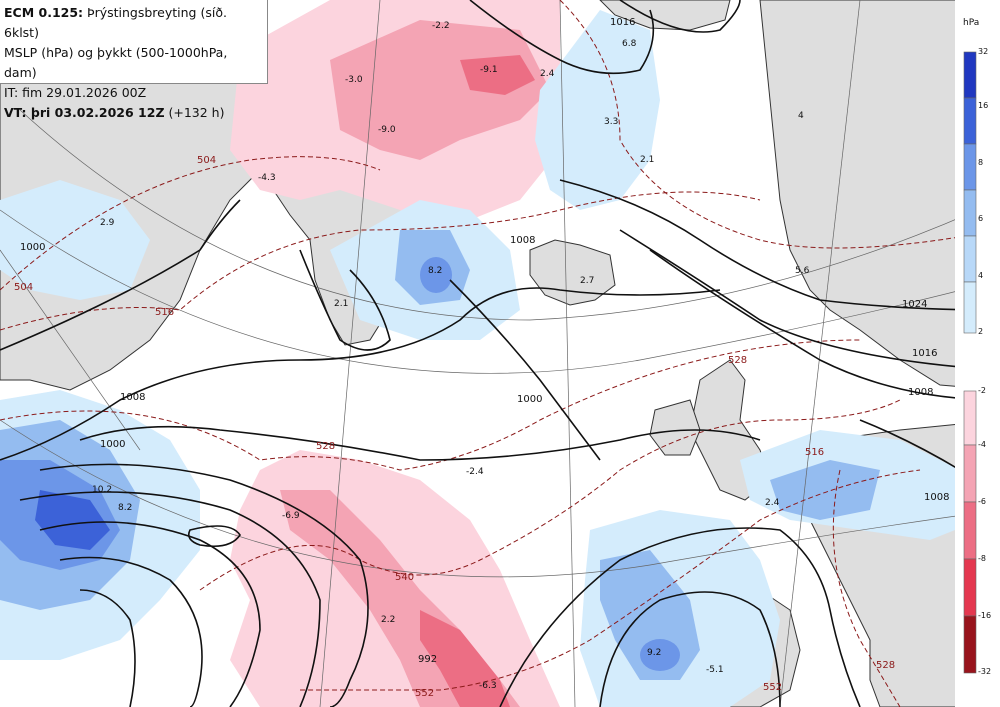 This screenshot has width=1000, height=707. I want to click on legend-tick: -4, so click(982, 444).